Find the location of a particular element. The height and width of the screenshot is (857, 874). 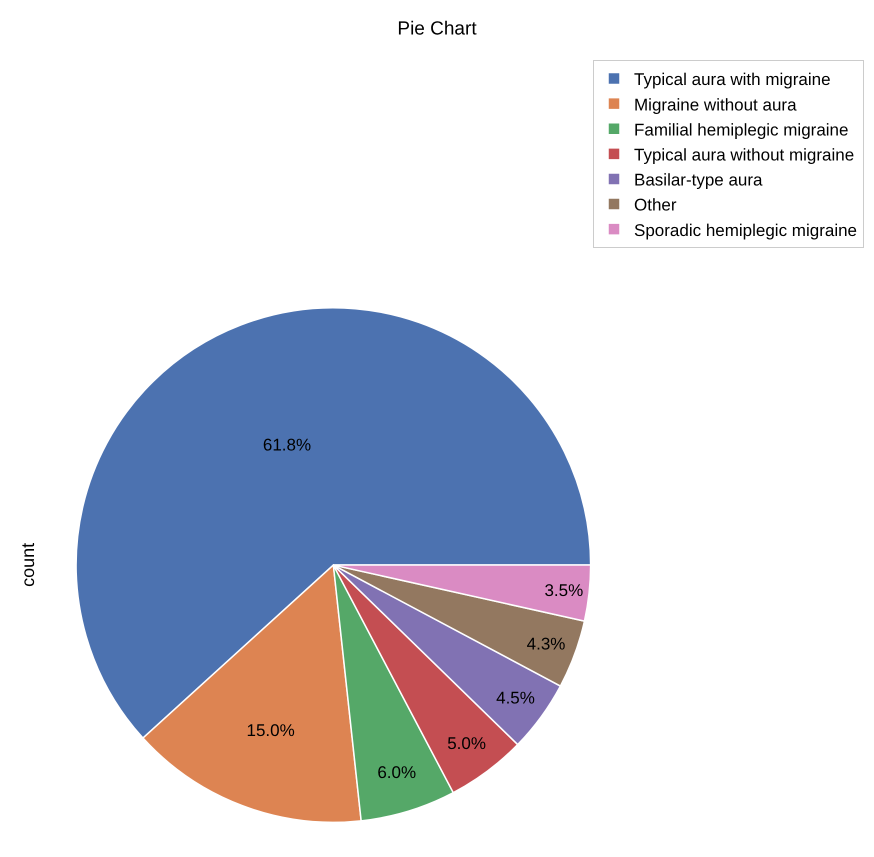

legend-label: Typical aura with migraine is located at coordinates (732, 80).